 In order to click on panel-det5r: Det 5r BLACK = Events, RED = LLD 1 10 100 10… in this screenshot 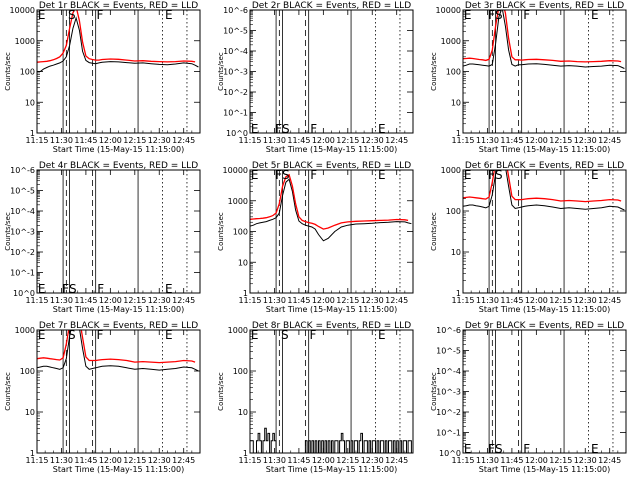, I will do `click(315, 237)`.